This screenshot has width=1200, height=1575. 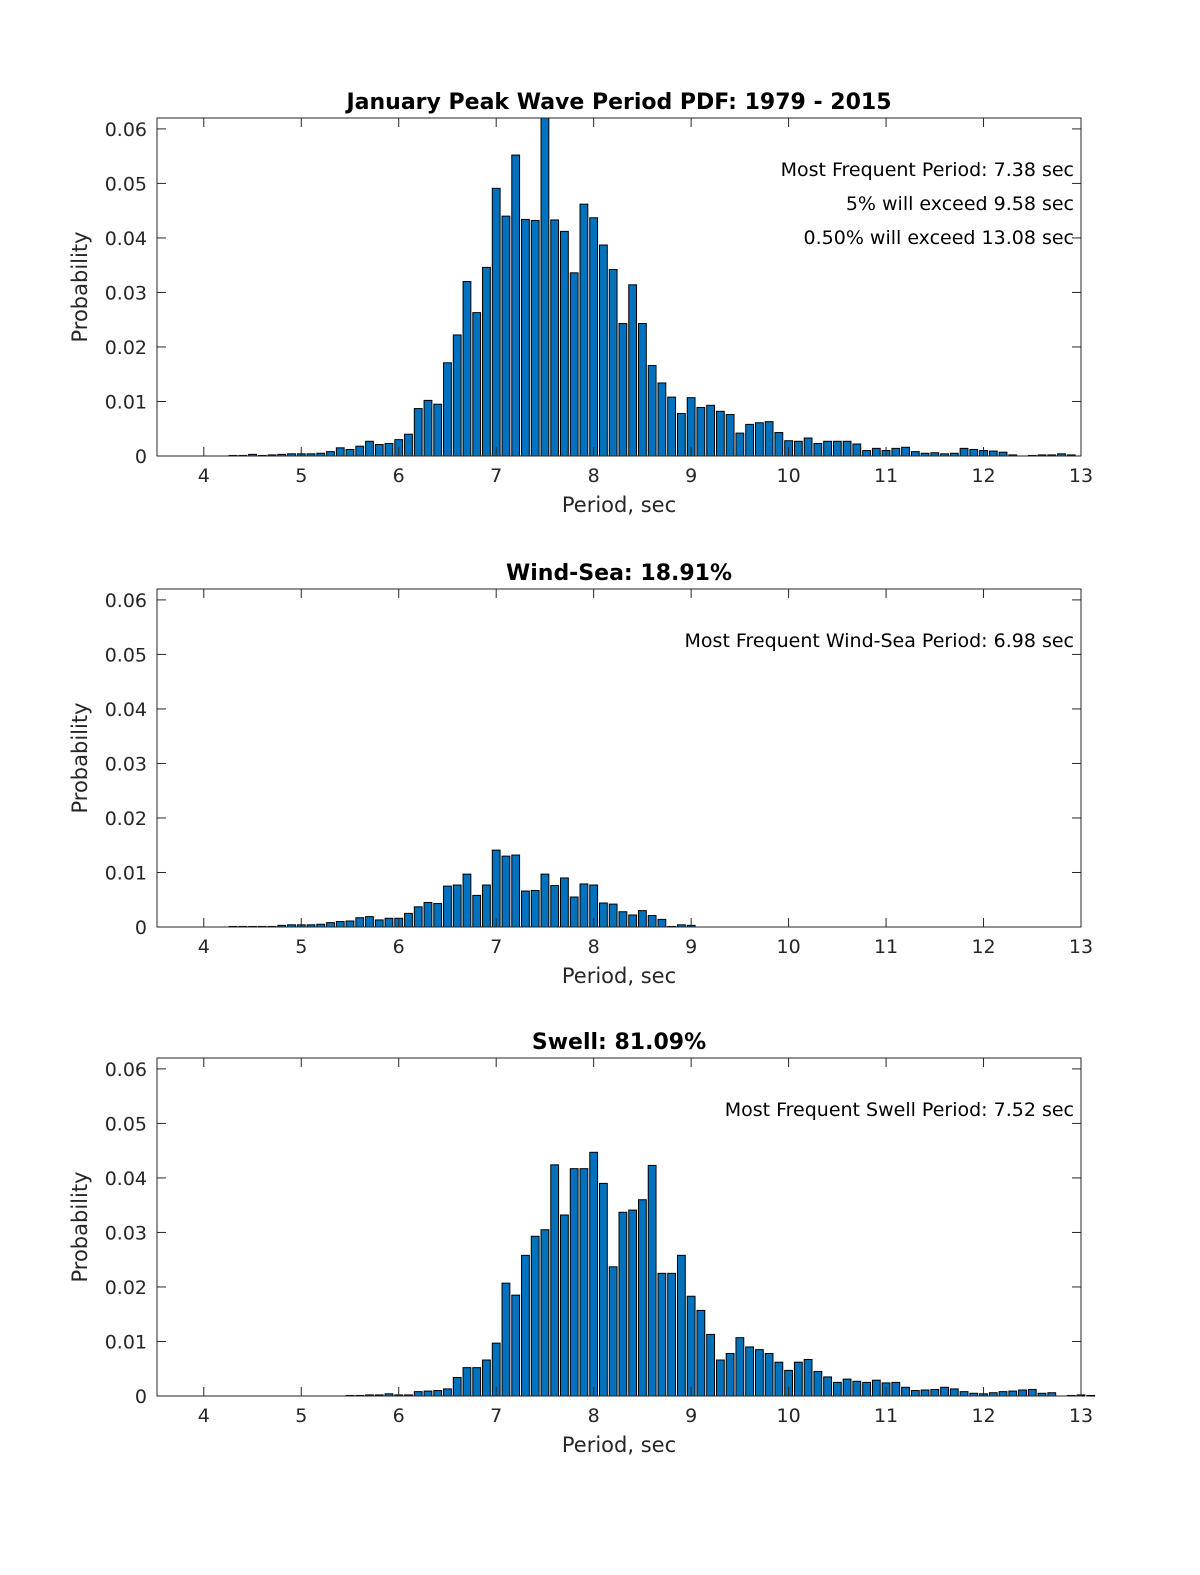 I want to click on chart-title: Wind-Sea: 18.91%, so click(x=619, y=573).